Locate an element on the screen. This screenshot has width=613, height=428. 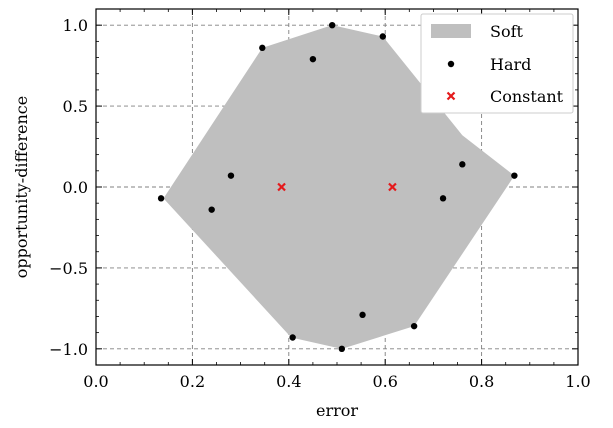
legend-box is located at coordinates (497, 63).